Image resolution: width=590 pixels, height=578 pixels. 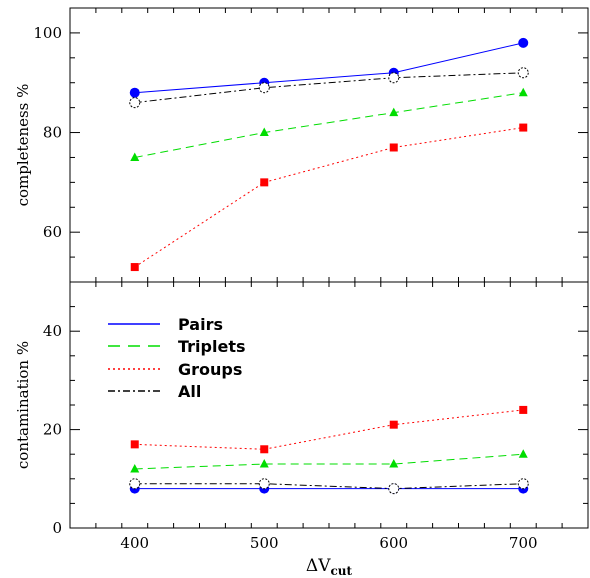 I want to click on x-tick-label: 500, so click(x=264, y=543).